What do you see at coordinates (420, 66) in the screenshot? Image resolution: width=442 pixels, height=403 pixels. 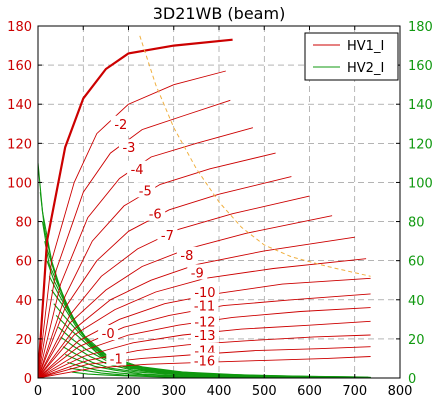 I see `y-tick-label-right: 160` at bounding box center [420, 66].